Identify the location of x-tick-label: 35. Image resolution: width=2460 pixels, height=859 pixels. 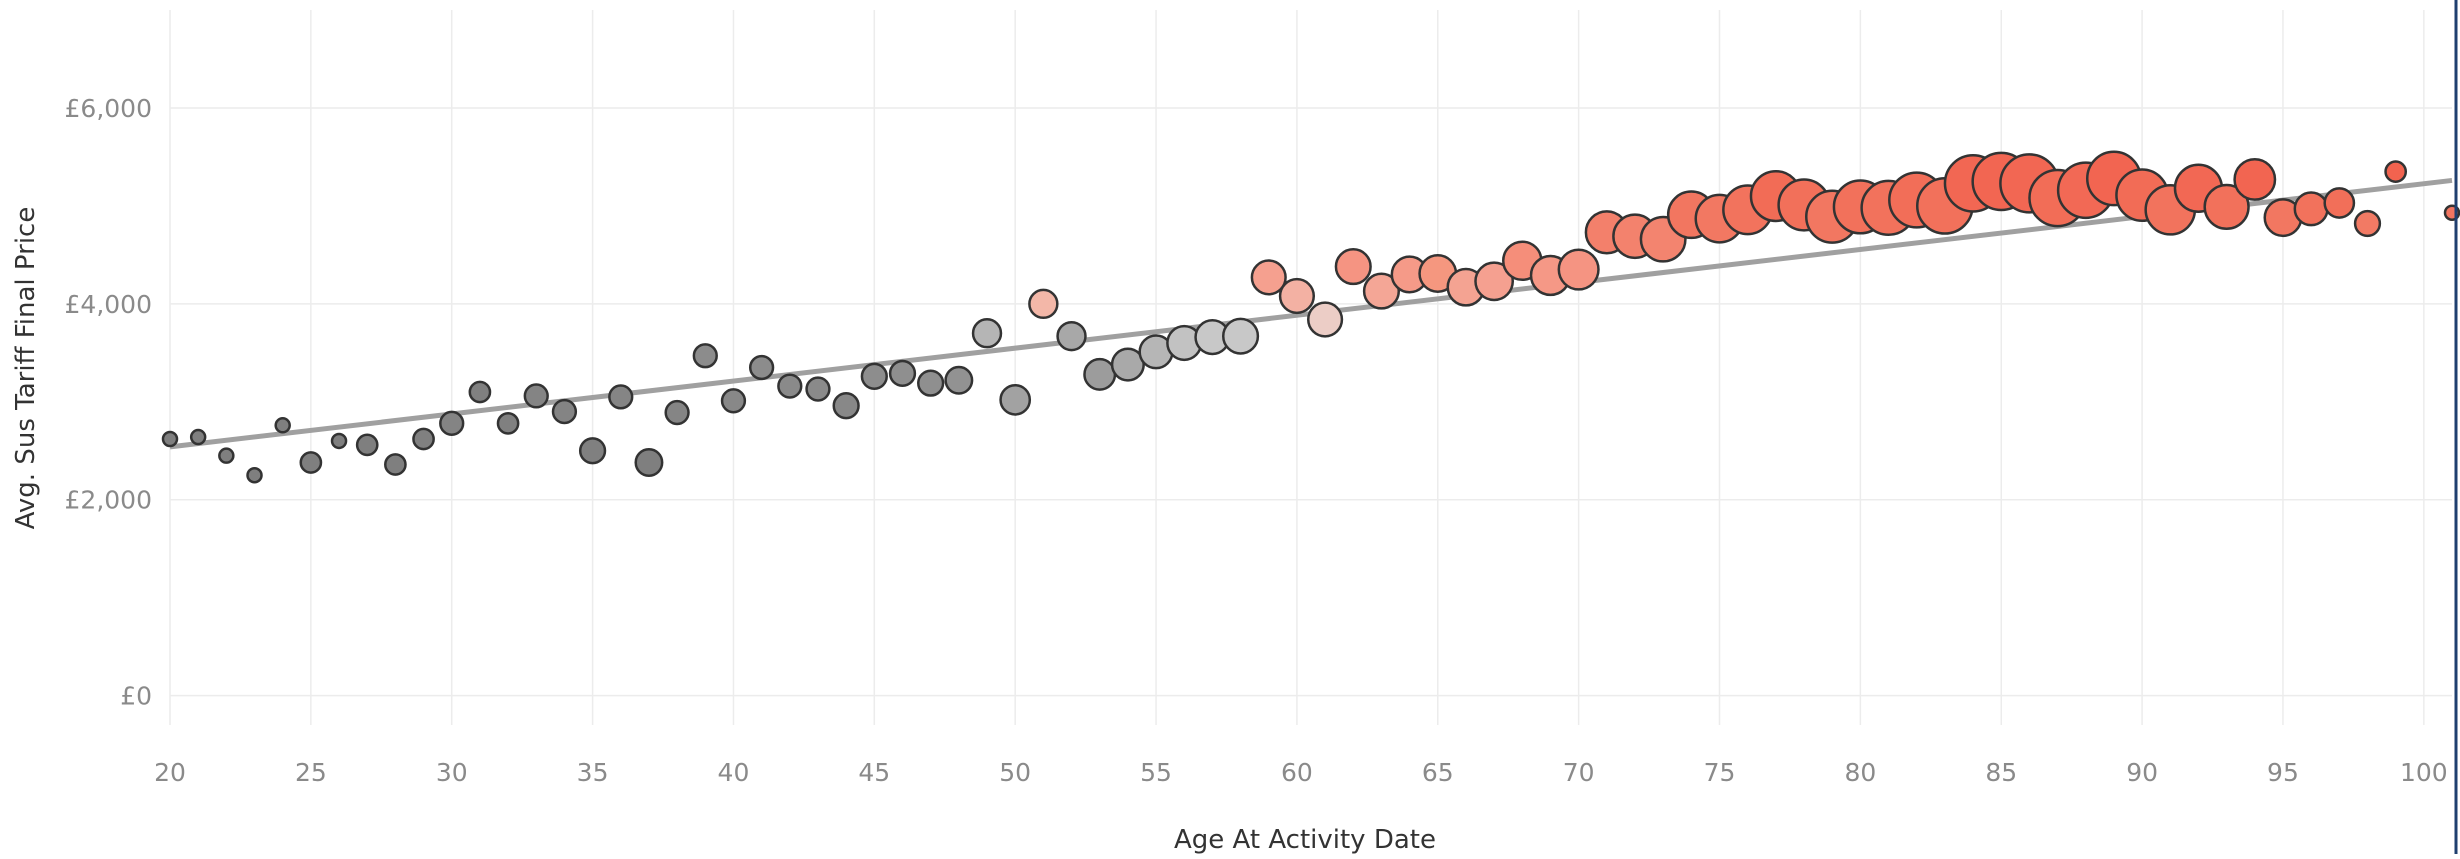
(593, 772).